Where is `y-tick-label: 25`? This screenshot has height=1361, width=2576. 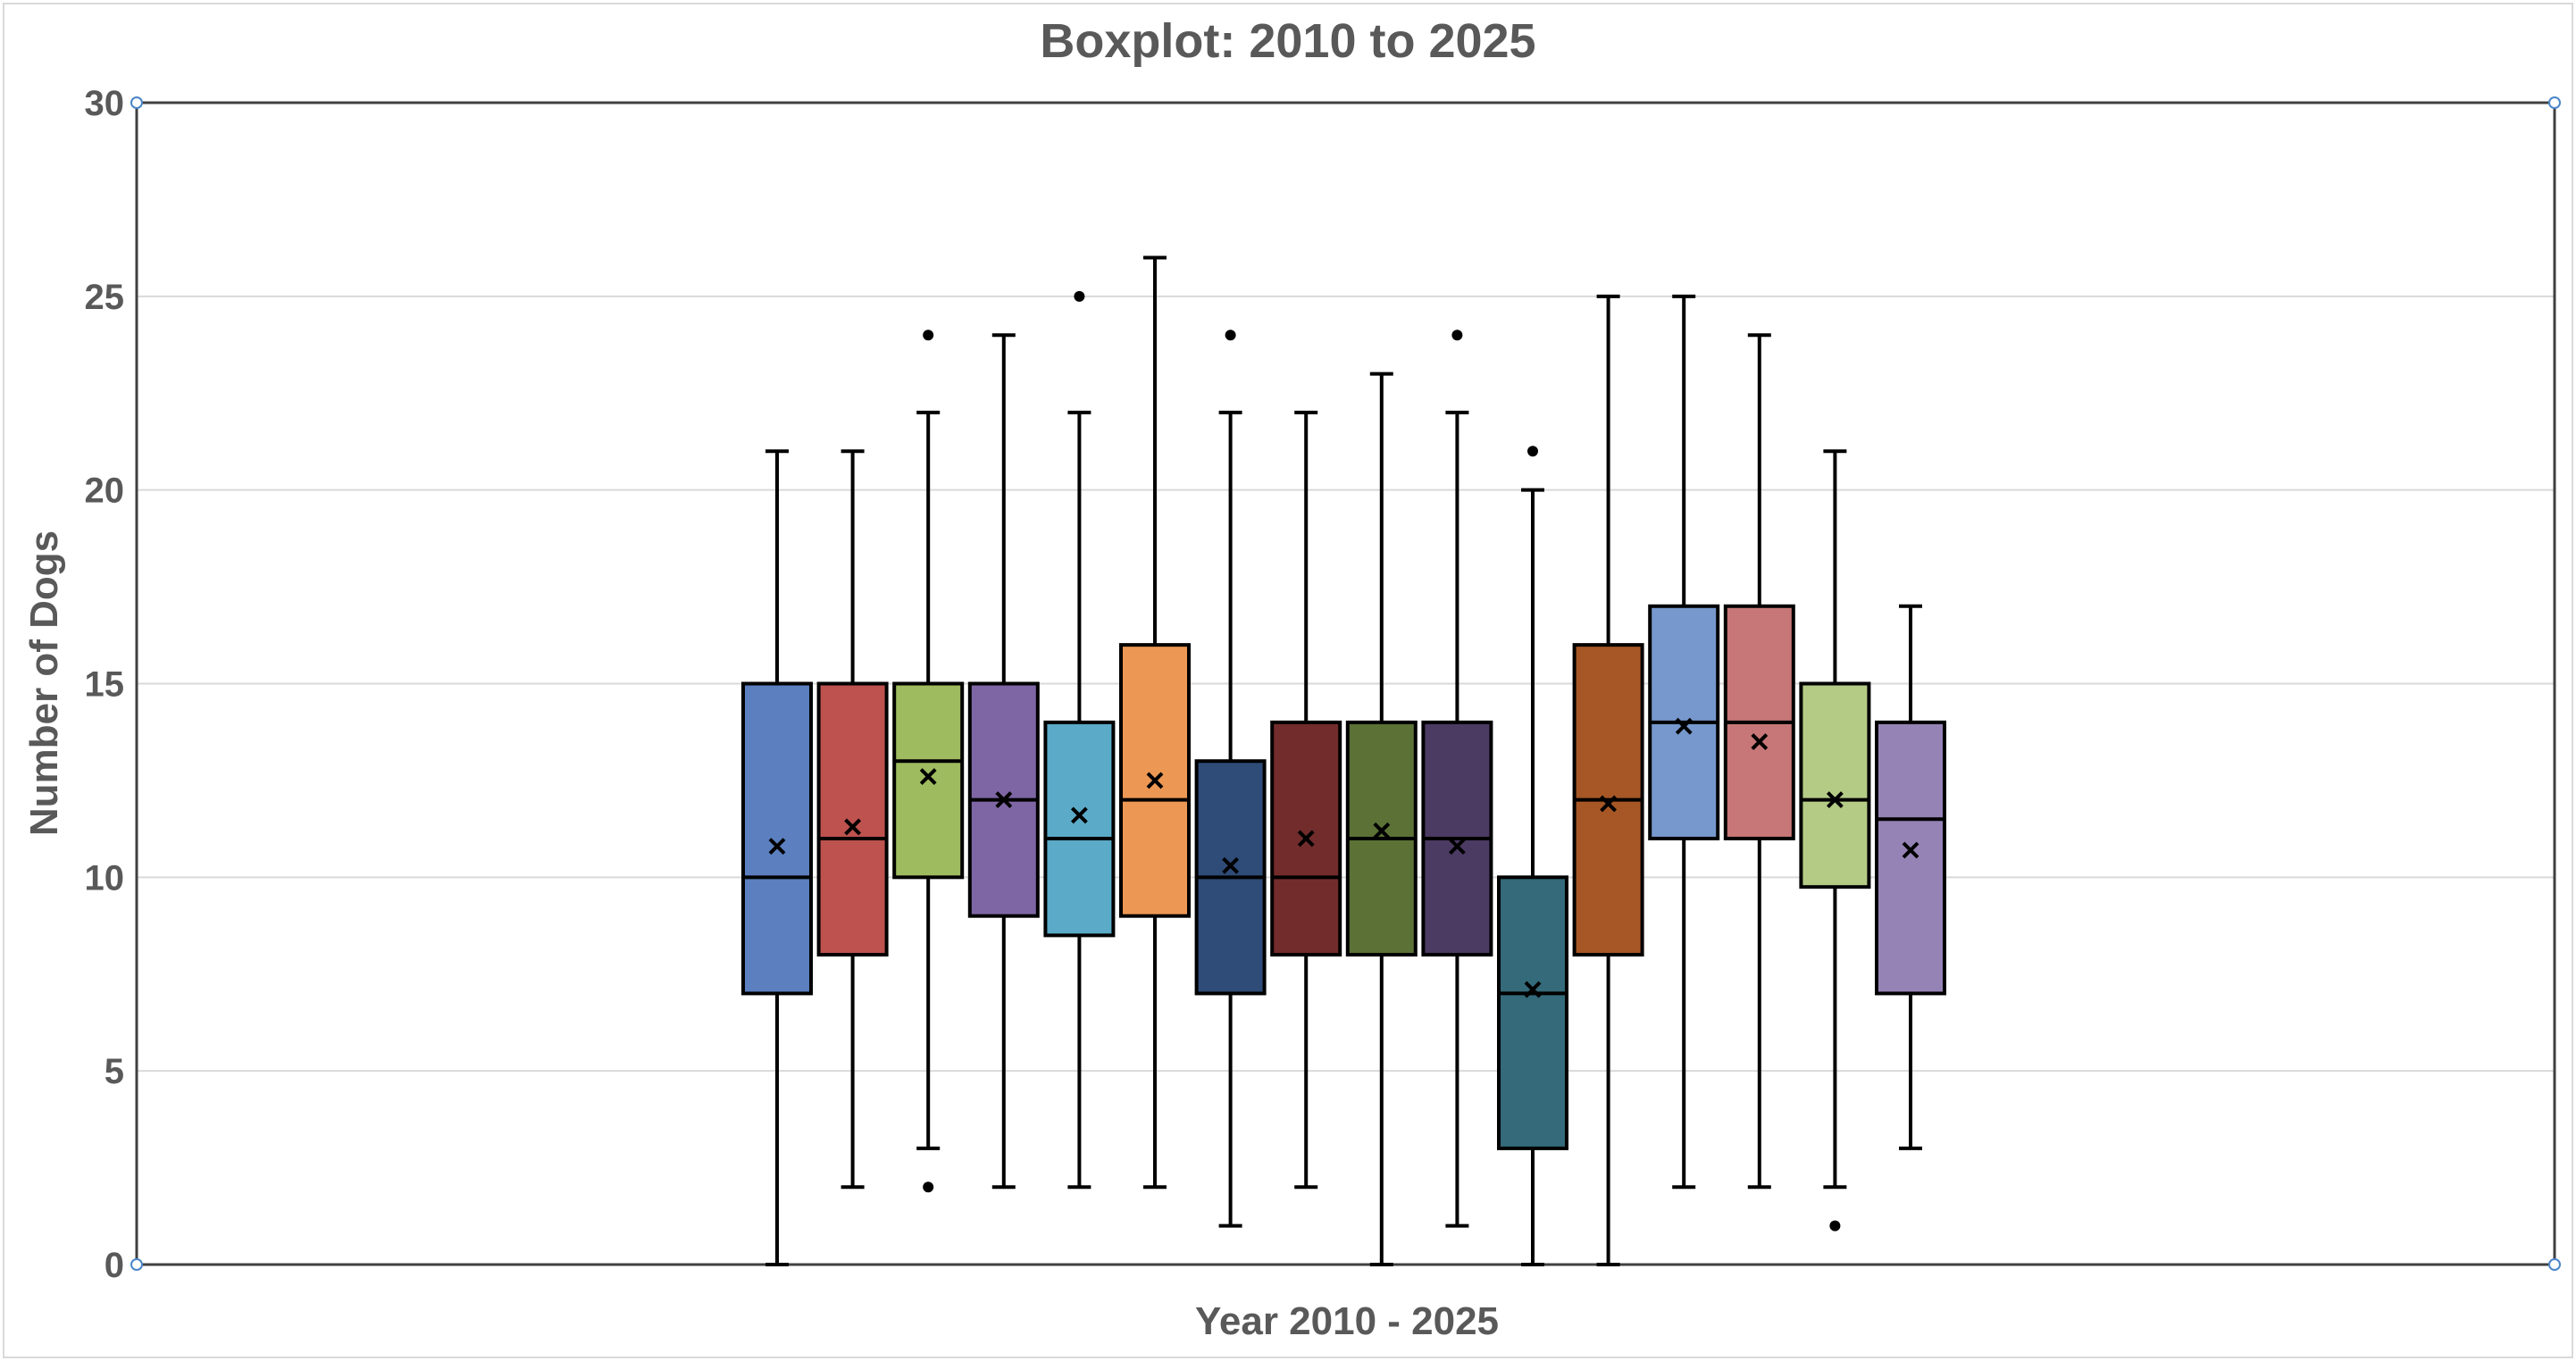
y-tick-label: 25 is located at coordinates (105, 297).